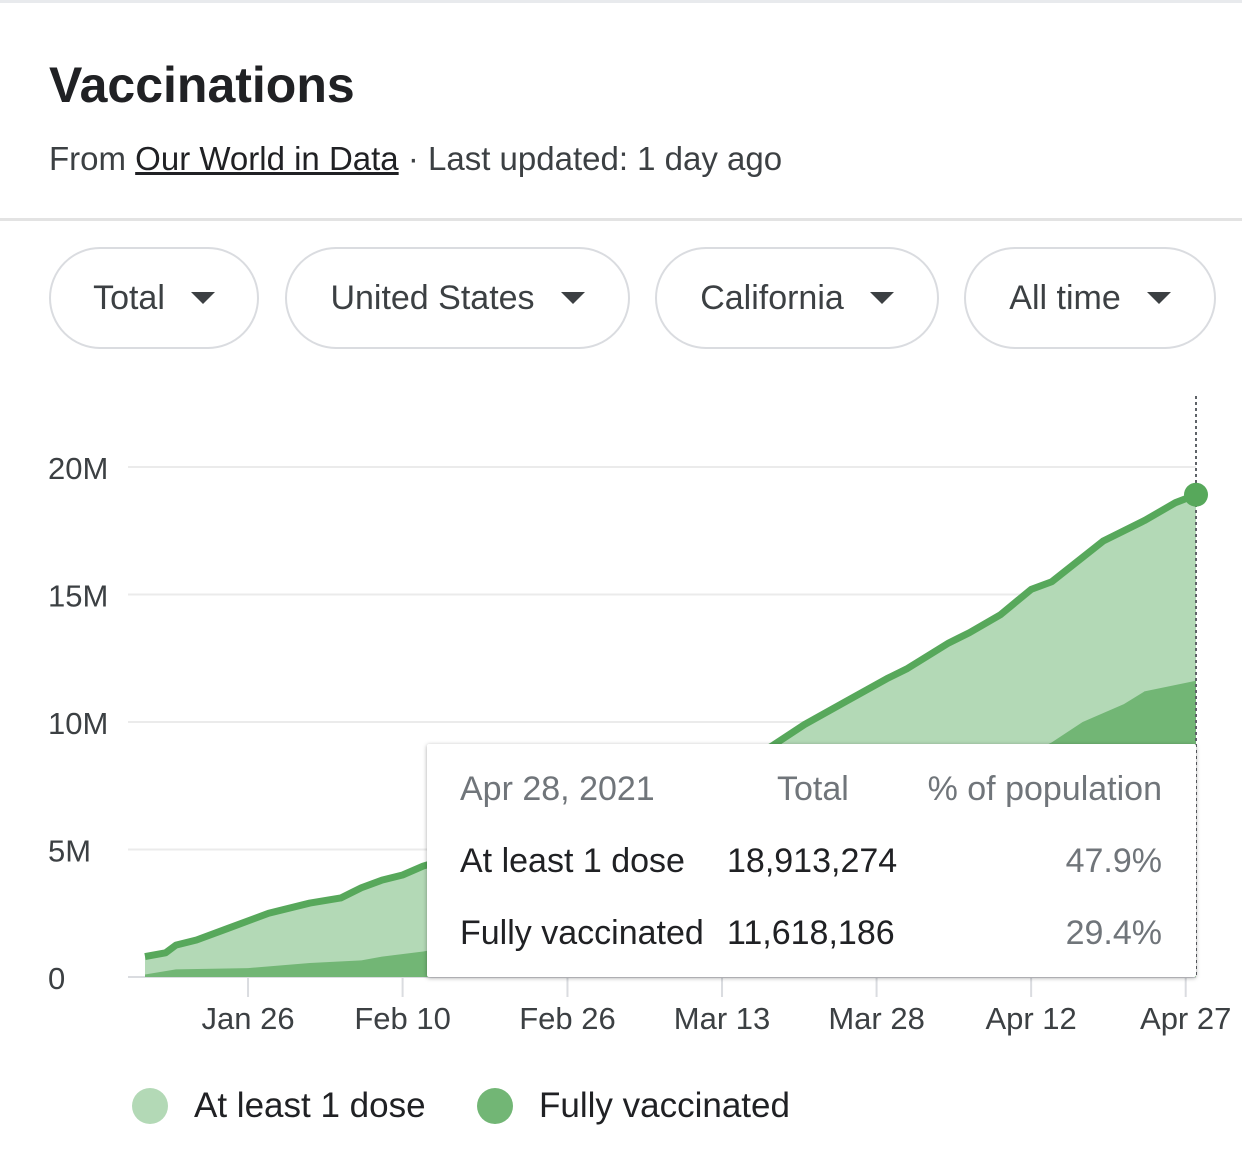  I want to click on tooltip-col-total: Total, so click(813, 789).